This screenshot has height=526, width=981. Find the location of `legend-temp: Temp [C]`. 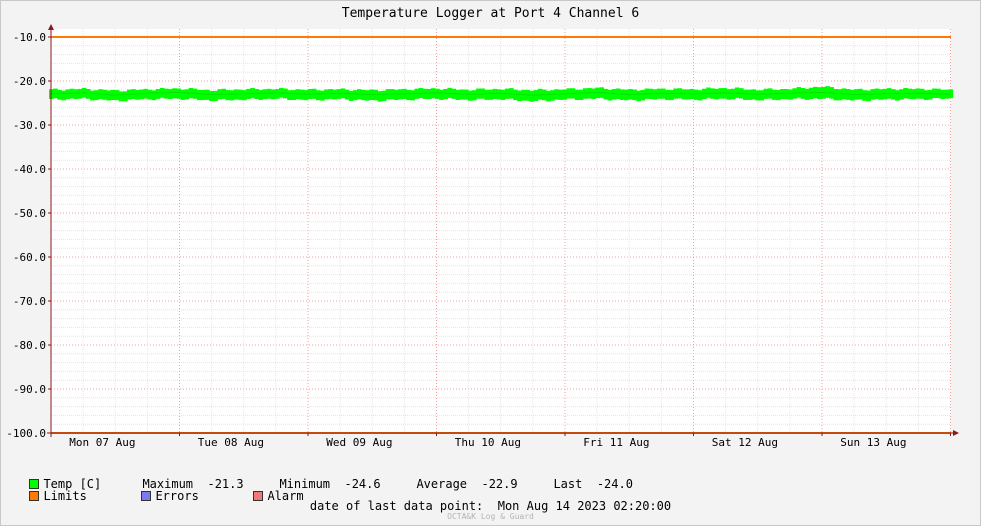

legend-temp: Temp [C] is located at coordinates (58, 477).